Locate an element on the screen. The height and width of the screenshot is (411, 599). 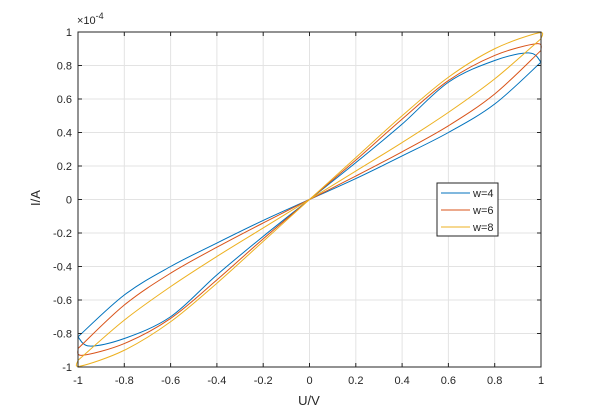
x-tick-label: 0.6 is located at coordinates (448, 381).